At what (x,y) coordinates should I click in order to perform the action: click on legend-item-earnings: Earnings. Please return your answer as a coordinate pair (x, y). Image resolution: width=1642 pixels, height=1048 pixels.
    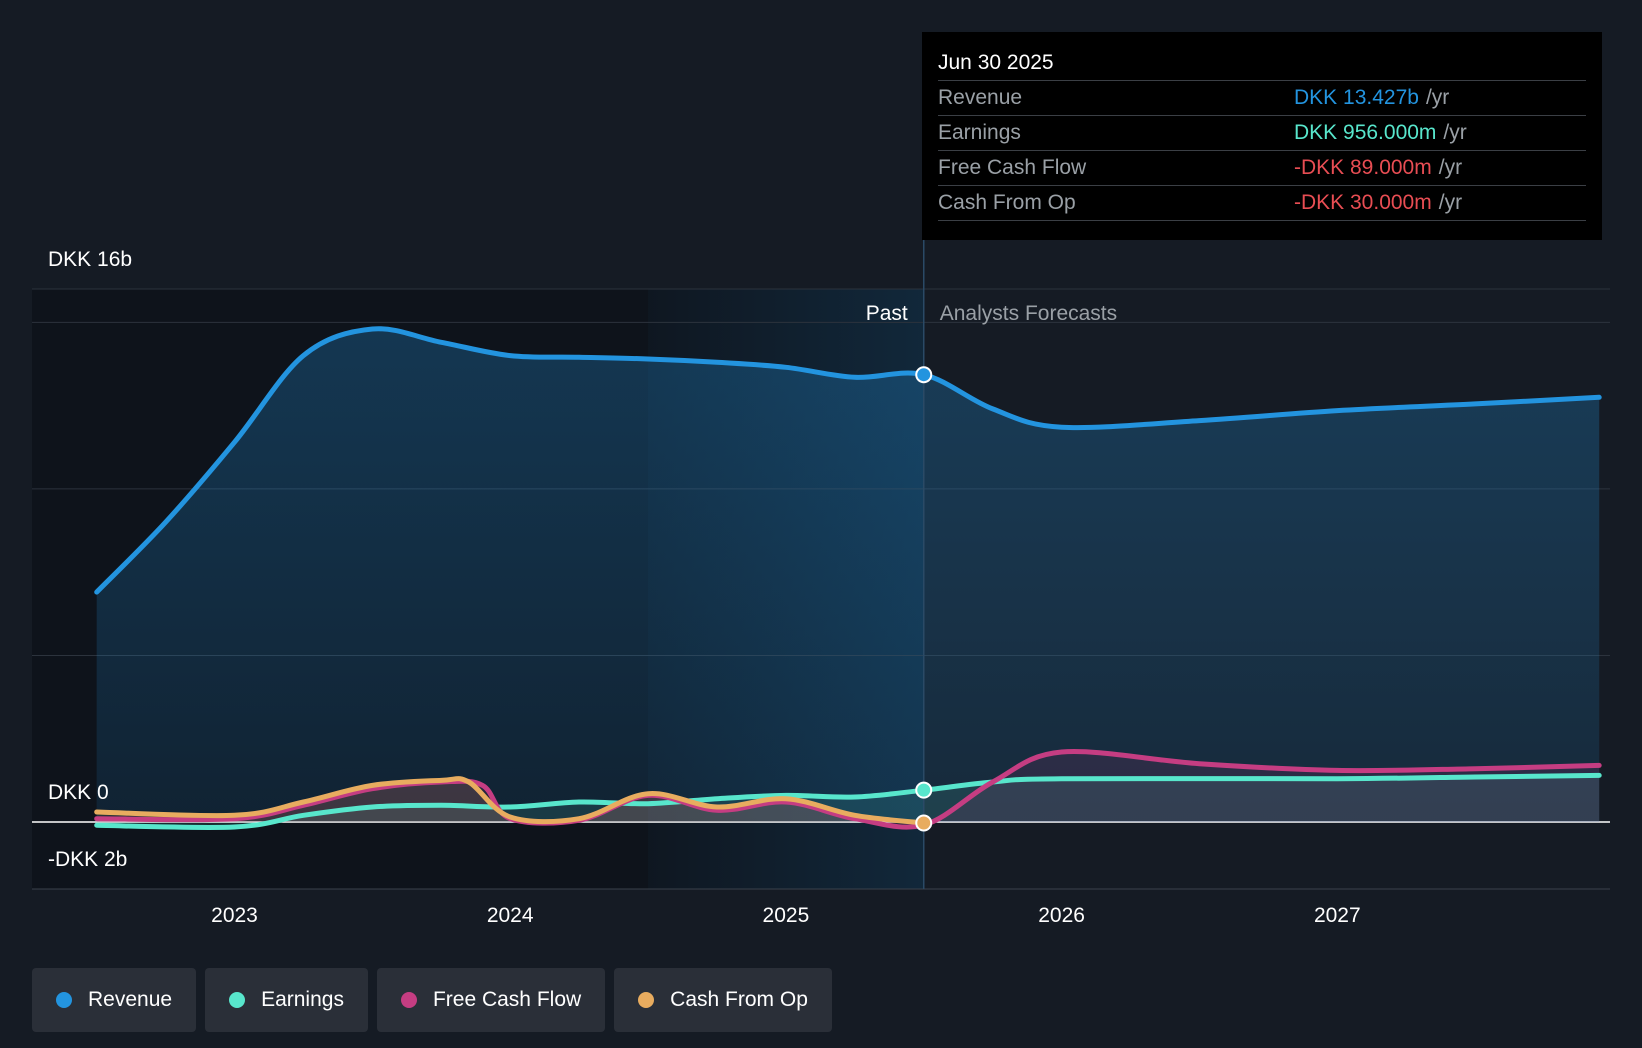
    Looking at the image, I should click on (286, 1000).